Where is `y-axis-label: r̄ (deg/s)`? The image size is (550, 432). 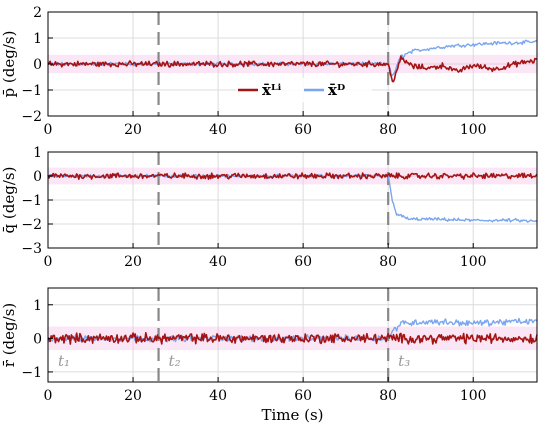
y-axis-label: r̄ (deg/s) is located at coordinates (9, 335).